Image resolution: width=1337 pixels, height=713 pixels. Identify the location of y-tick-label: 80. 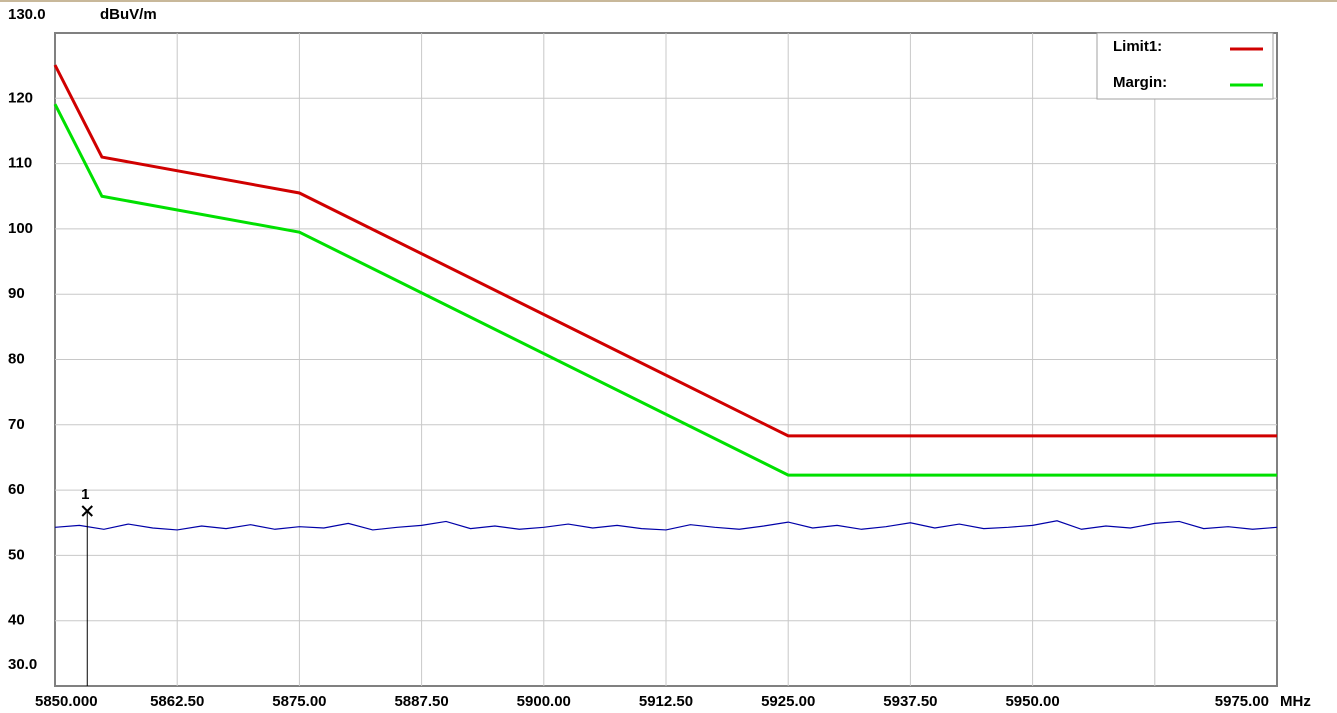
(16, 358).